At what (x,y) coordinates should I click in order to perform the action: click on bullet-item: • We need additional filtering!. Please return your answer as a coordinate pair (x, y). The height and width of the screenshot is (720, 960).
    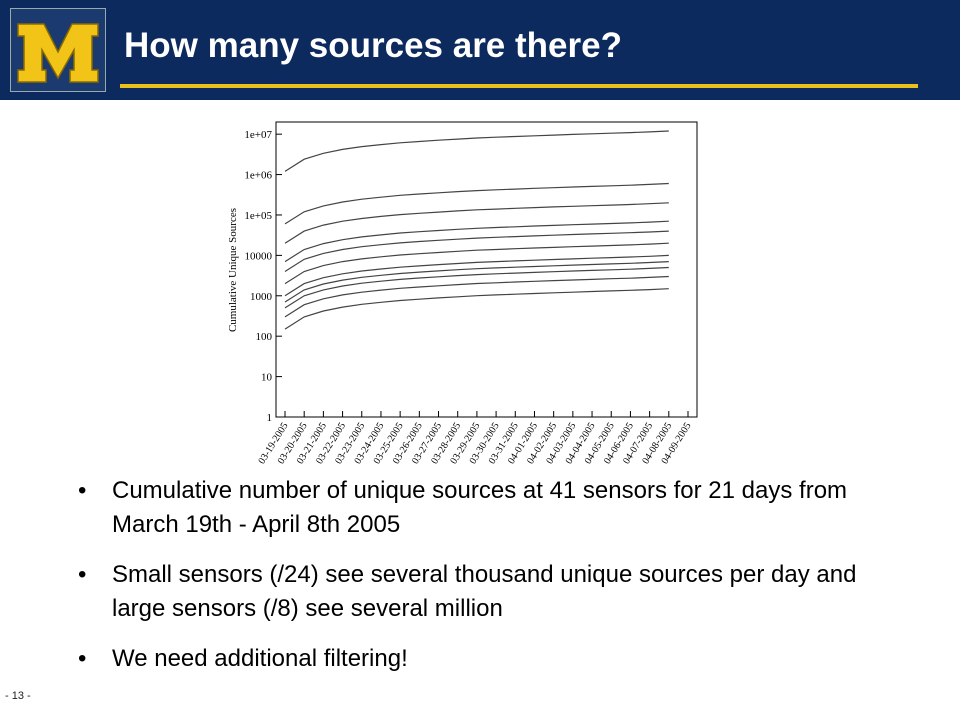
    Looking at the image, I should click on (493, 659).